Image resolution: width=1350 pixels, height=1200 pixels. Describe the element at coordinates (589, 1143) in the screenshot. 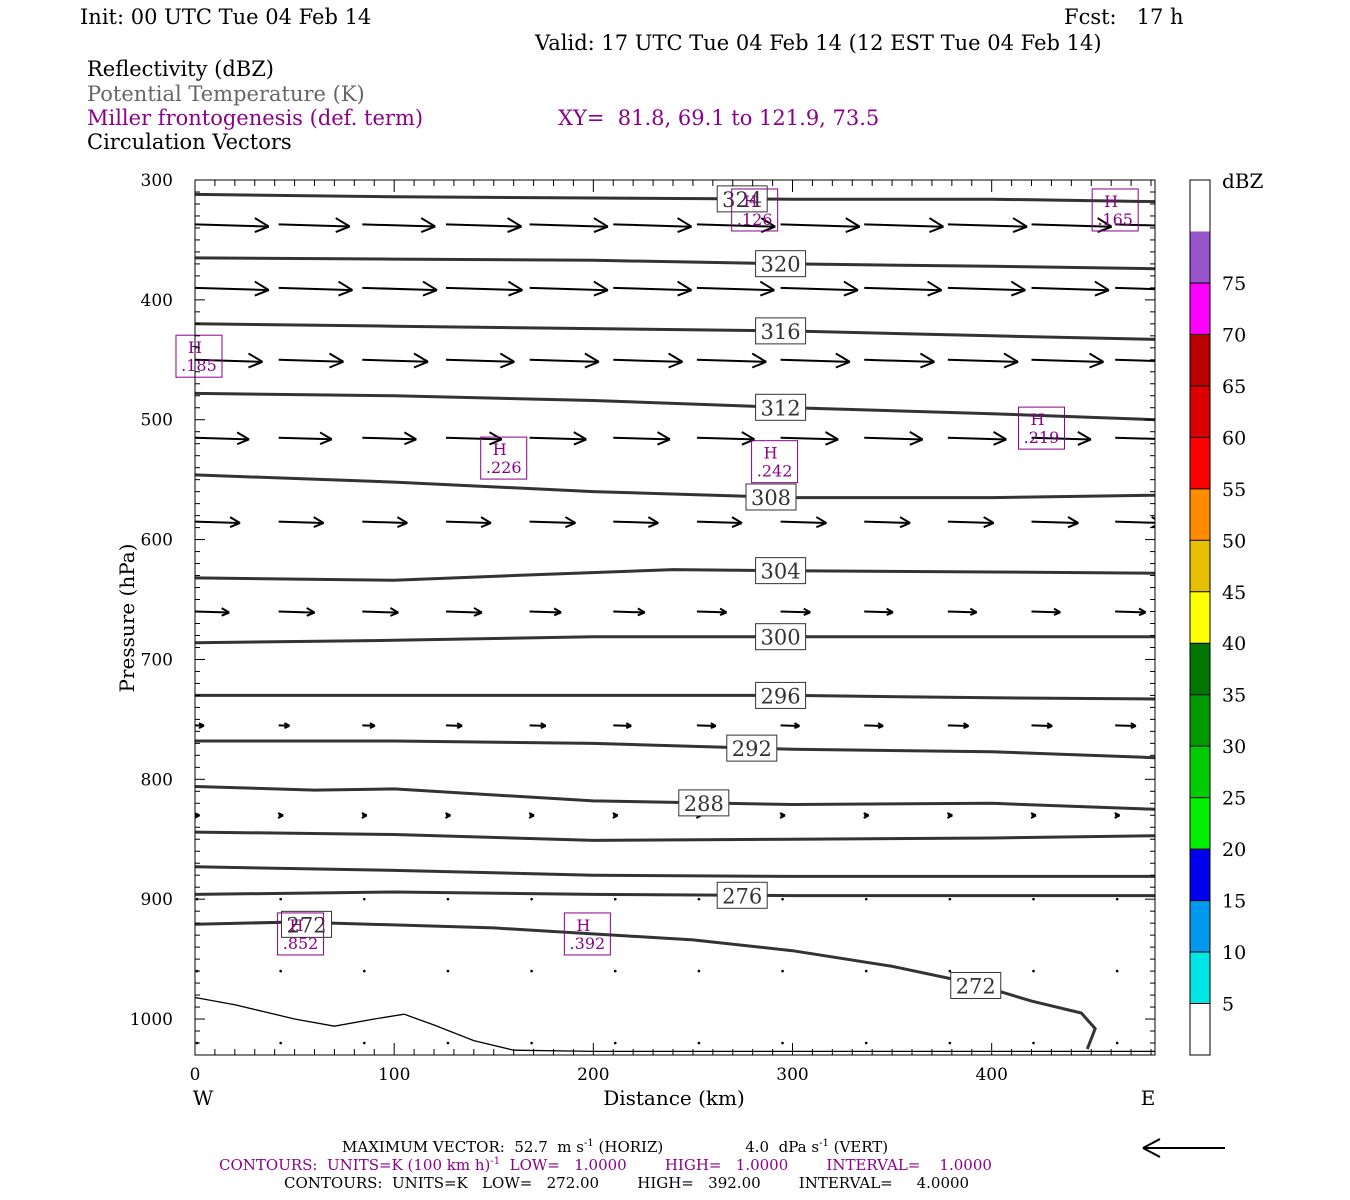

I see `max-vector-horiz-exponent: -1` at that location.